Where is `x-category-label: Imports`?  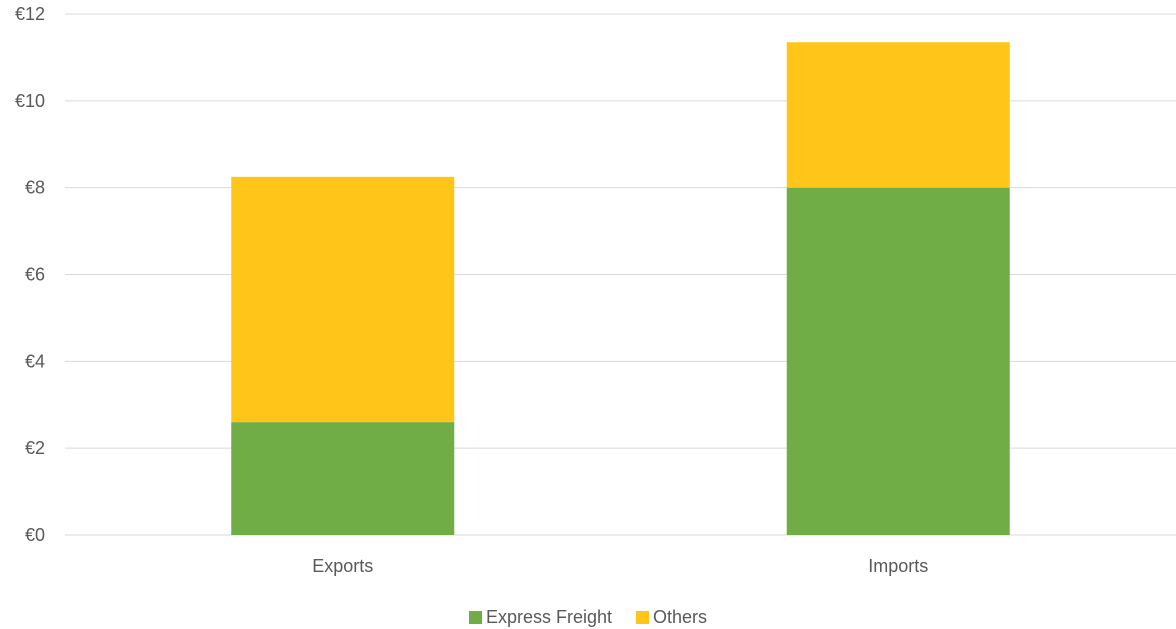
x-category-label: Imports is located at coordinates (898, 566).